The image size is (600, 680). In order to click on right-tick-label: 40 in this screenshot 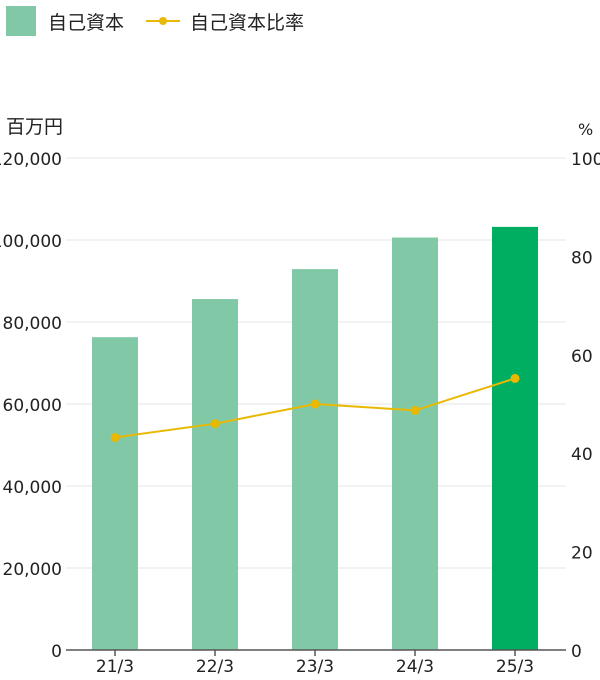, I will do `click(582, 455)`.